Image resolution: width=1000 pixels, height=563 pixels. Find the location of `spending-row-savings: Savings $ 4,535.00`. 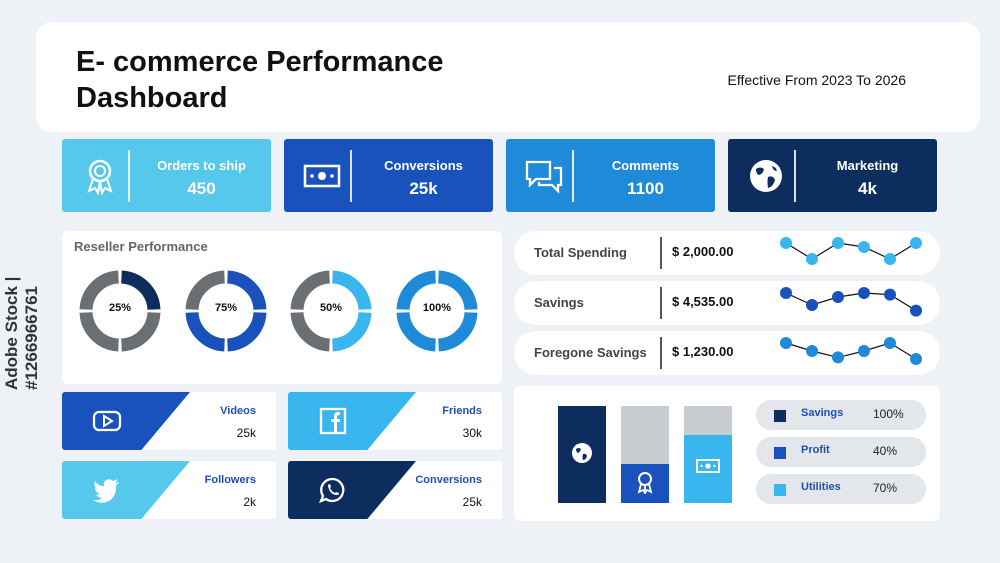

spending-row-savings: Savings $ 4,535.00 is located at coordinates (727, 303).